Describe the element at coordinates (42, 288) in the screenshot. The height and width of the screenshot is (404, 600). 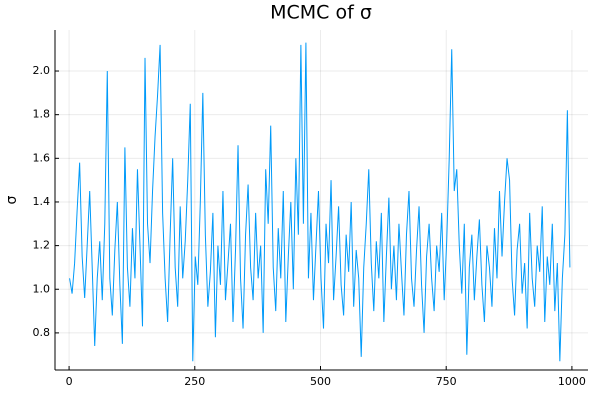
I see `y-tick-label: 1.0` at that location.